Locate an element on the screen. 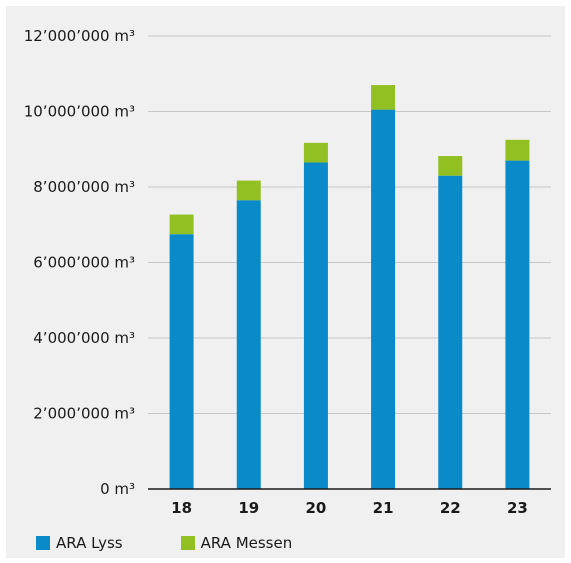 This screenshot has height=563, width=571. legend-item-ara-messen: ARA Messen is located at coordinates (236, 543).